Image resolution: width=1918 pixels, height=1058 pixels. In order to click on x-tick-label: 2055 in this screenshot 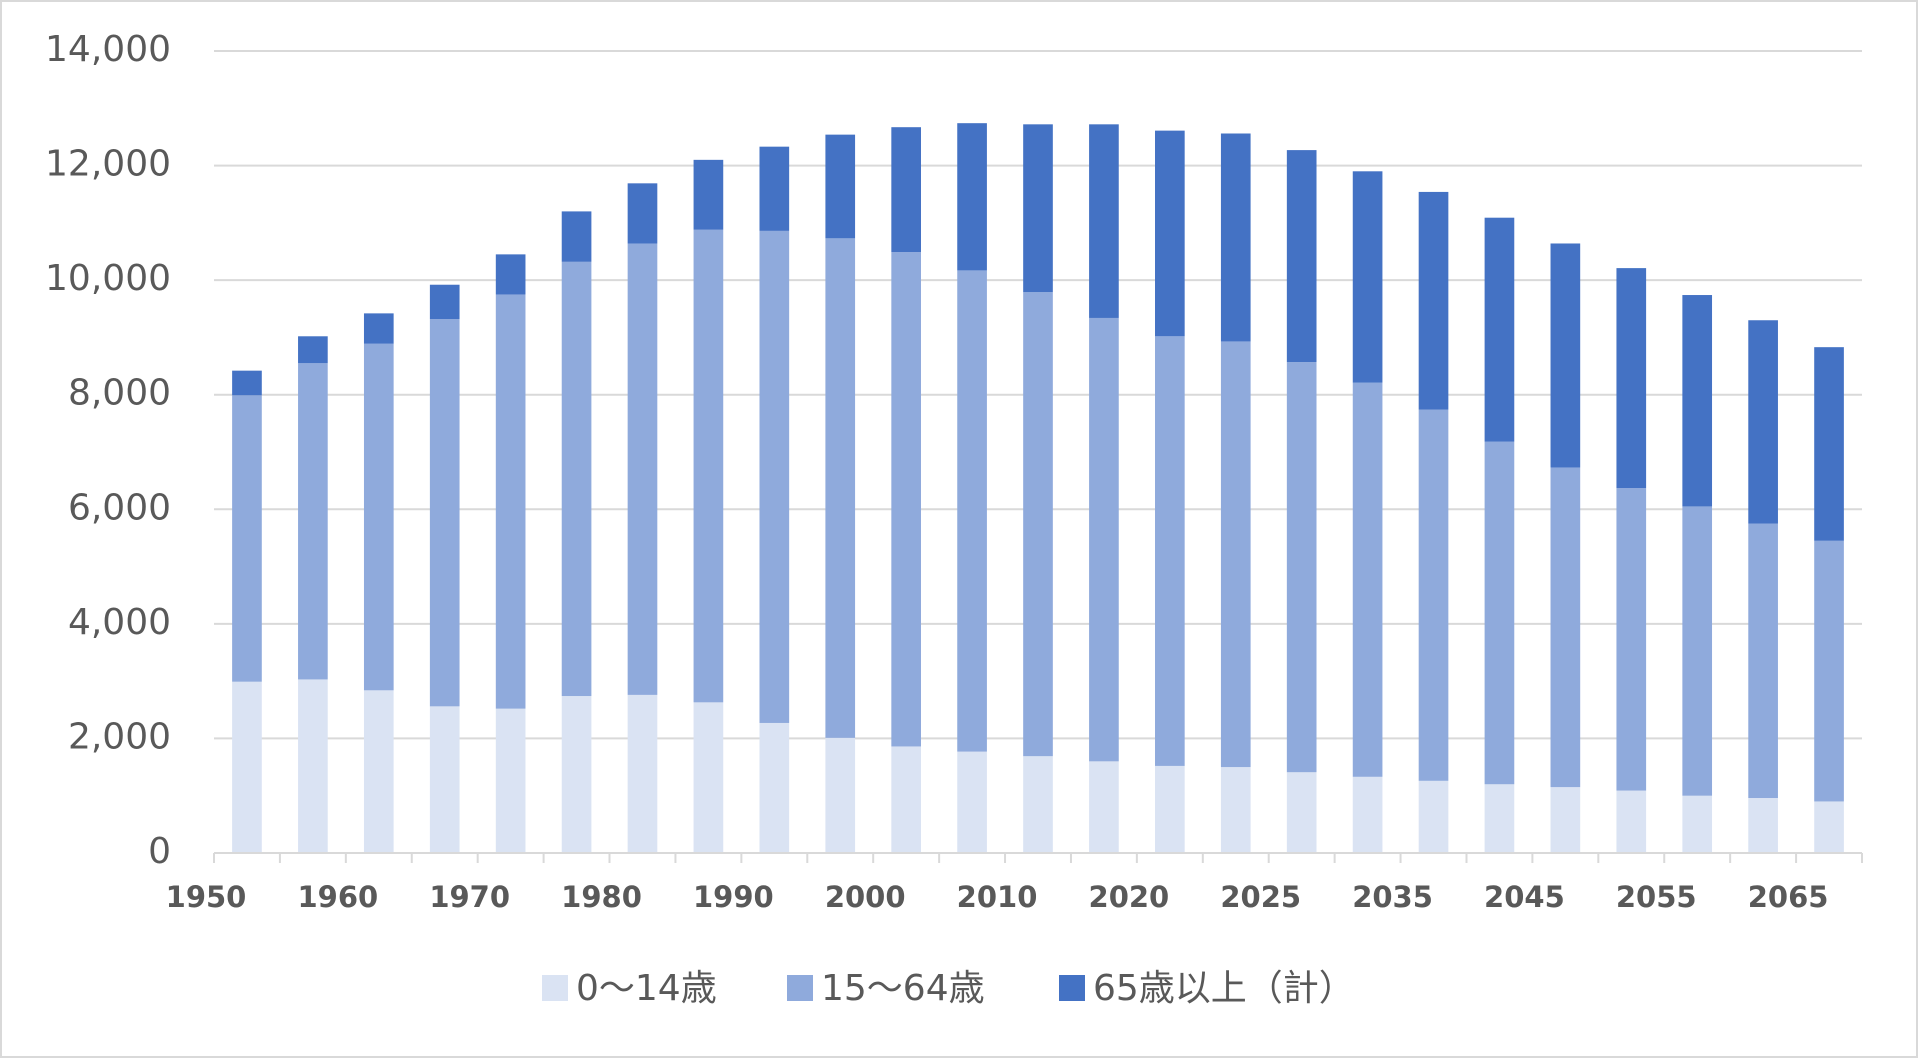, I will do `click(1656, 897)`.